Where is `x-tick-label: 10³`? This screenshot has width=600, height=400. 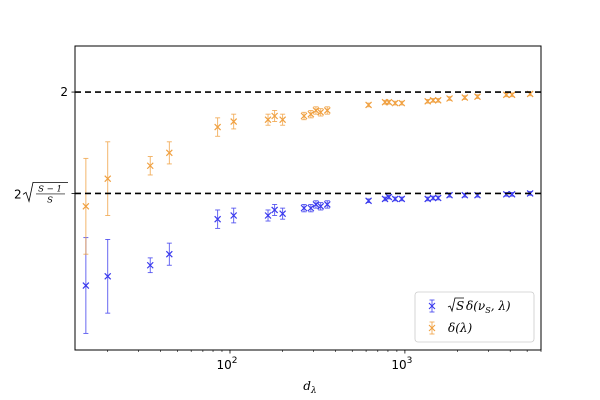
x-tick-label: 10³ is located at coordinates (401, 364).